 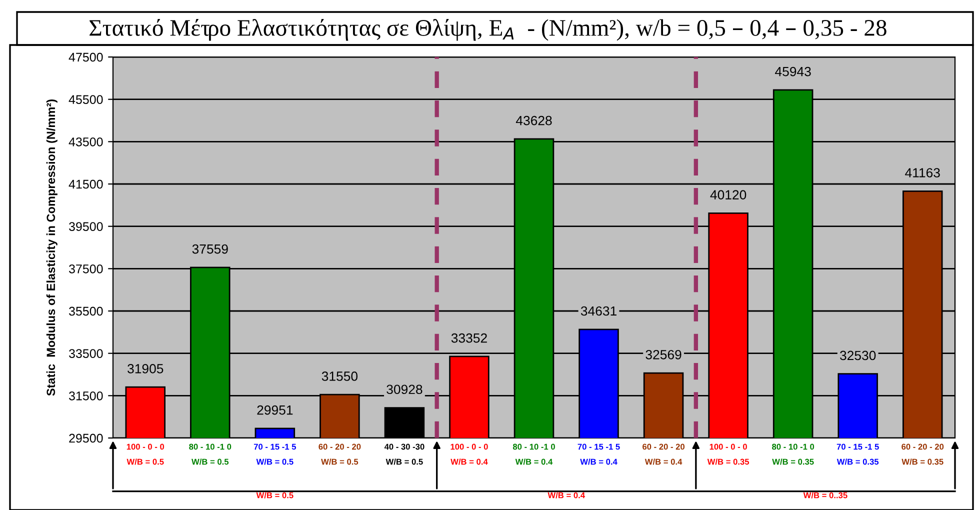 I want to click on x-tick-label: 60 - 20 - 20 W/B = 0.4, so click(x=663, y=454).